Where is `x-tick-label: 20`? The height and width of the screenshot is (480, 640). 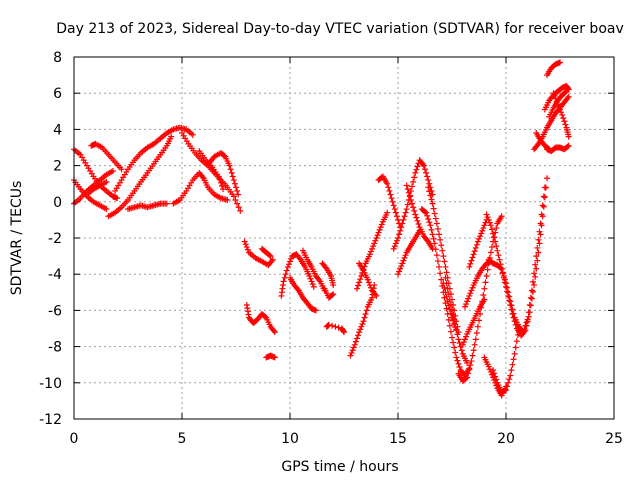 x-tick-label: 20 is located at coordinates (506, 439).